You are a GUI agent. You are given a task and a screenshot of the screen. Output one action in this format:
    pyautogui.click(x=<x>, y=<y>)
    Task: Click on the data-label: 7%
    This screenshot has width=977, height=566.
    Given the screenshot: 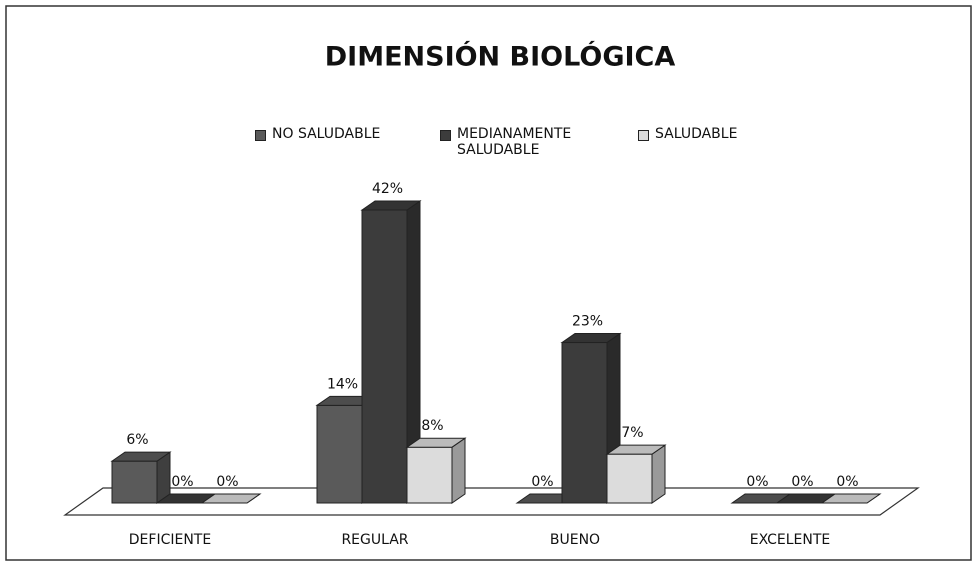 What is the action you would take?
    pyautogui.click(x=632, y=433)
    